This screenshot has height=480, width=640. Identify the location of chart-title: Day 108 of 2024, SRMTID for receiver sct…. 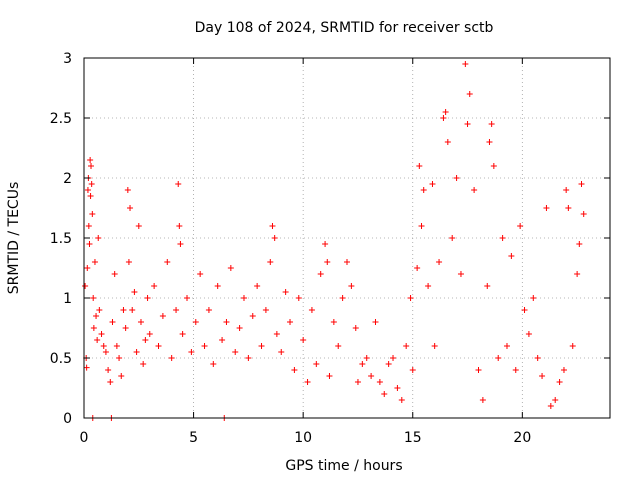
(344, 28).